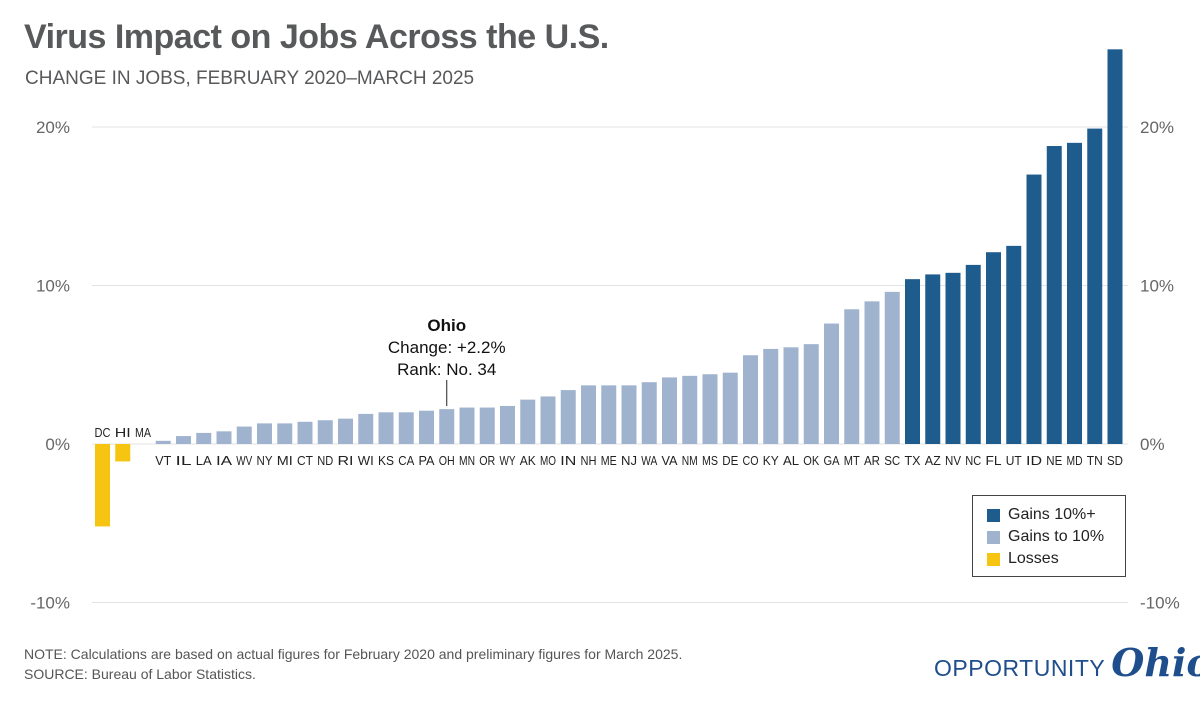  Describe the element at coordinates (1020, 668) in the screenshot. I see `logo-text: OPPORTUNITY` at that location.